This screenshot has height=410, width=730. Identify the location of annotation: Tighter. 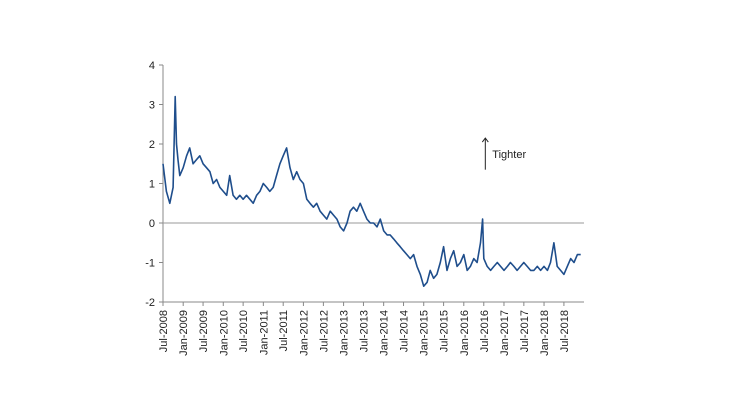
(503, 153).